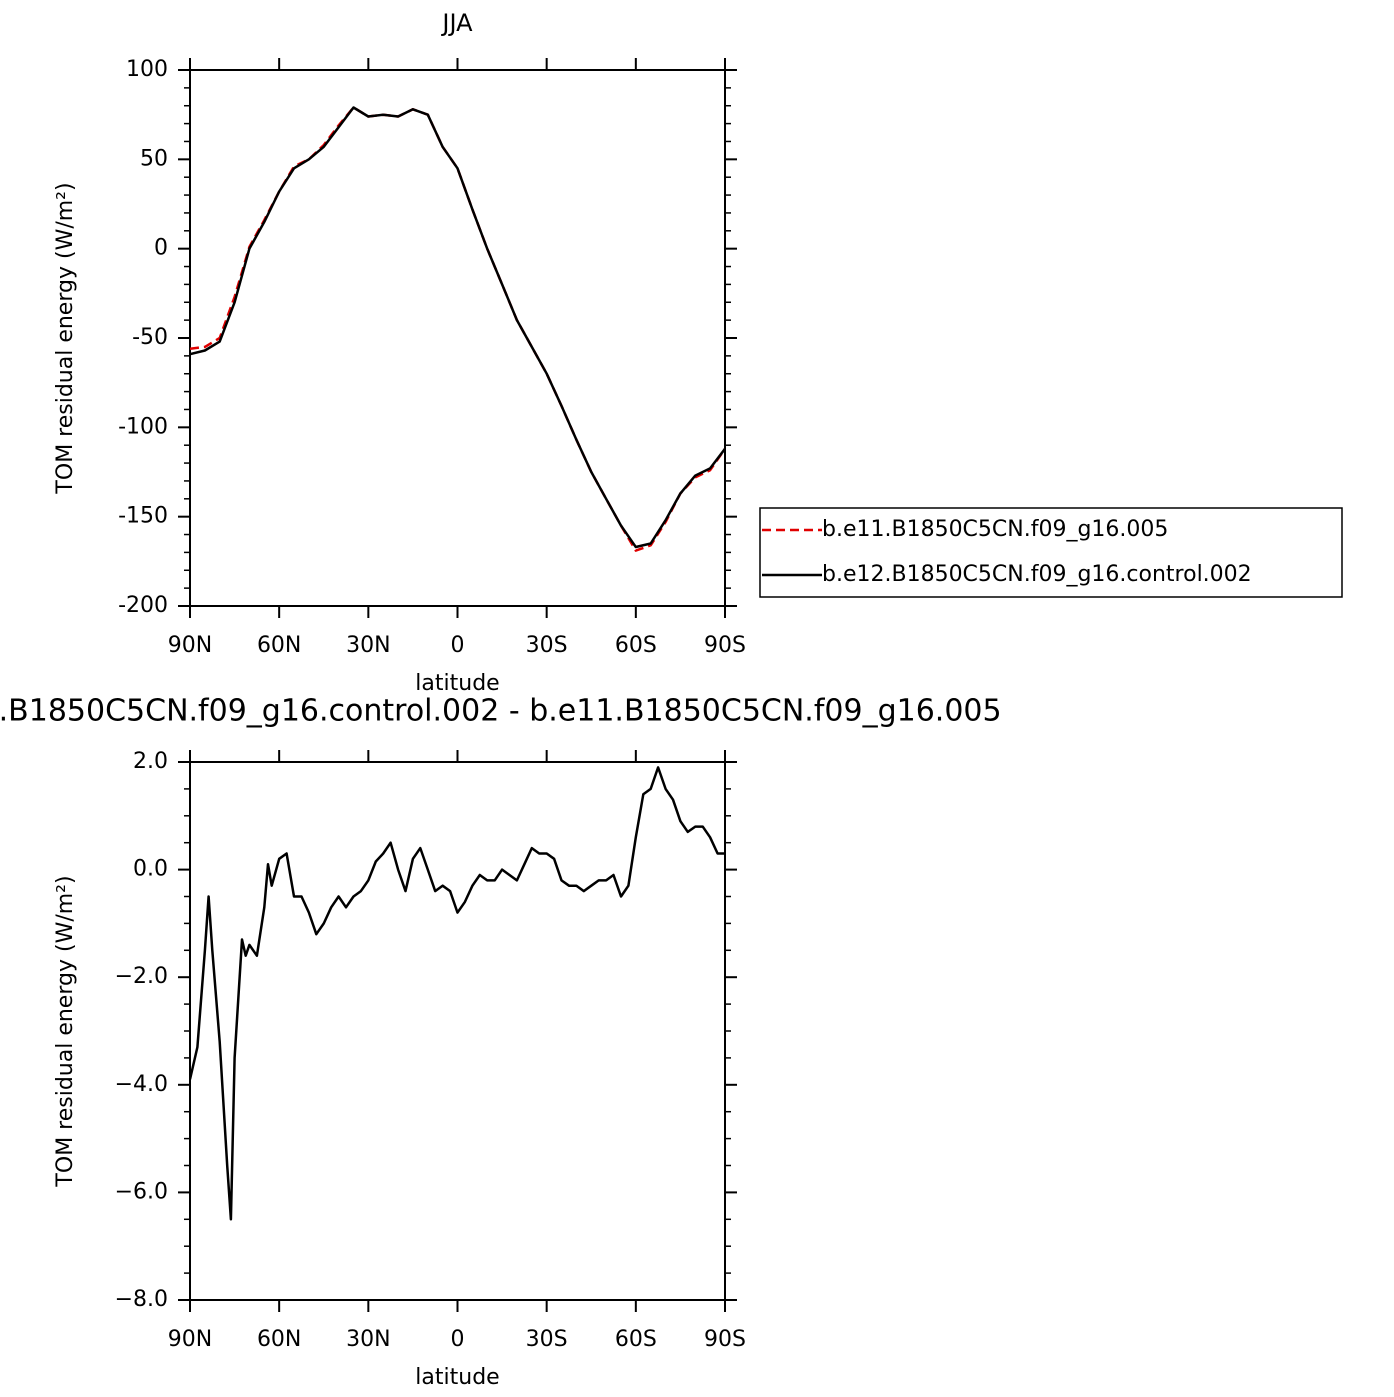 This screenshot has width=1394, height=1397. What do you see at coordinates (1037, 574) in the screenshot?
I see `legend-label: b.e12.B1850C5CN.f09_g16.control.002` at bounding box center [1037, 574].